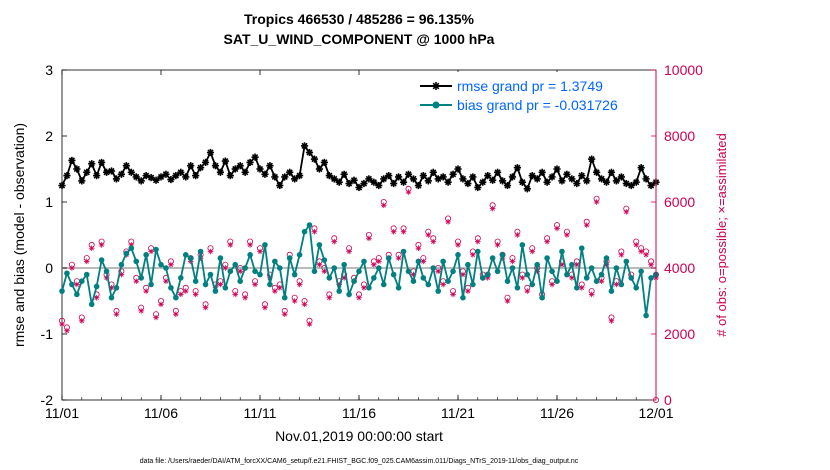 Image resolution: width=830 pixels, height=470 pixels. Describe the element at coordinates (668, 400) in the screenshot. I see `right-y-tick-label: 0` at that location.